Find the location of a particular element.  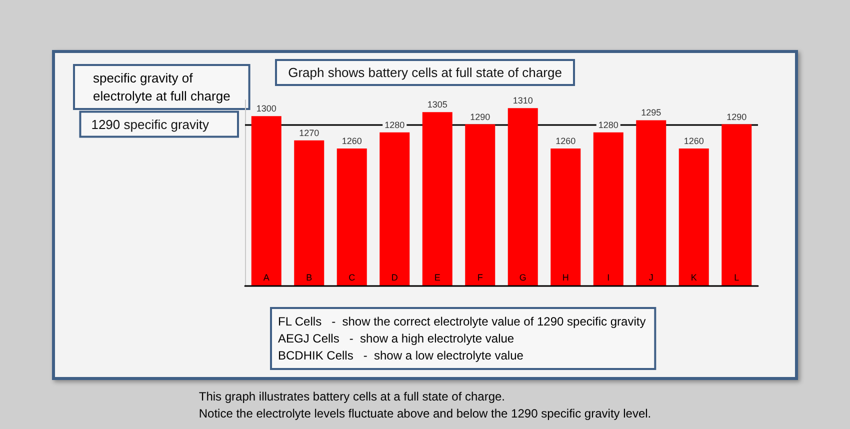

x-tick-label: K is located at coordinates (693, 277).